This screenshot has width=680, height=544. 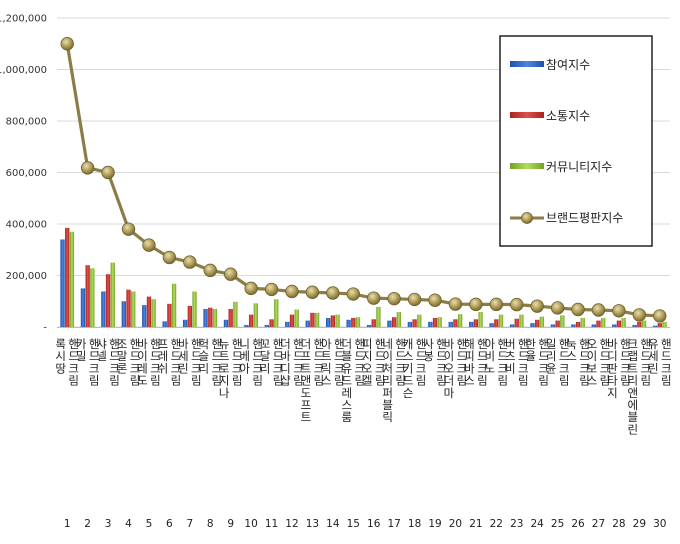 I want to click on y-tick-label: 600,000, so click(x=26, y=173).